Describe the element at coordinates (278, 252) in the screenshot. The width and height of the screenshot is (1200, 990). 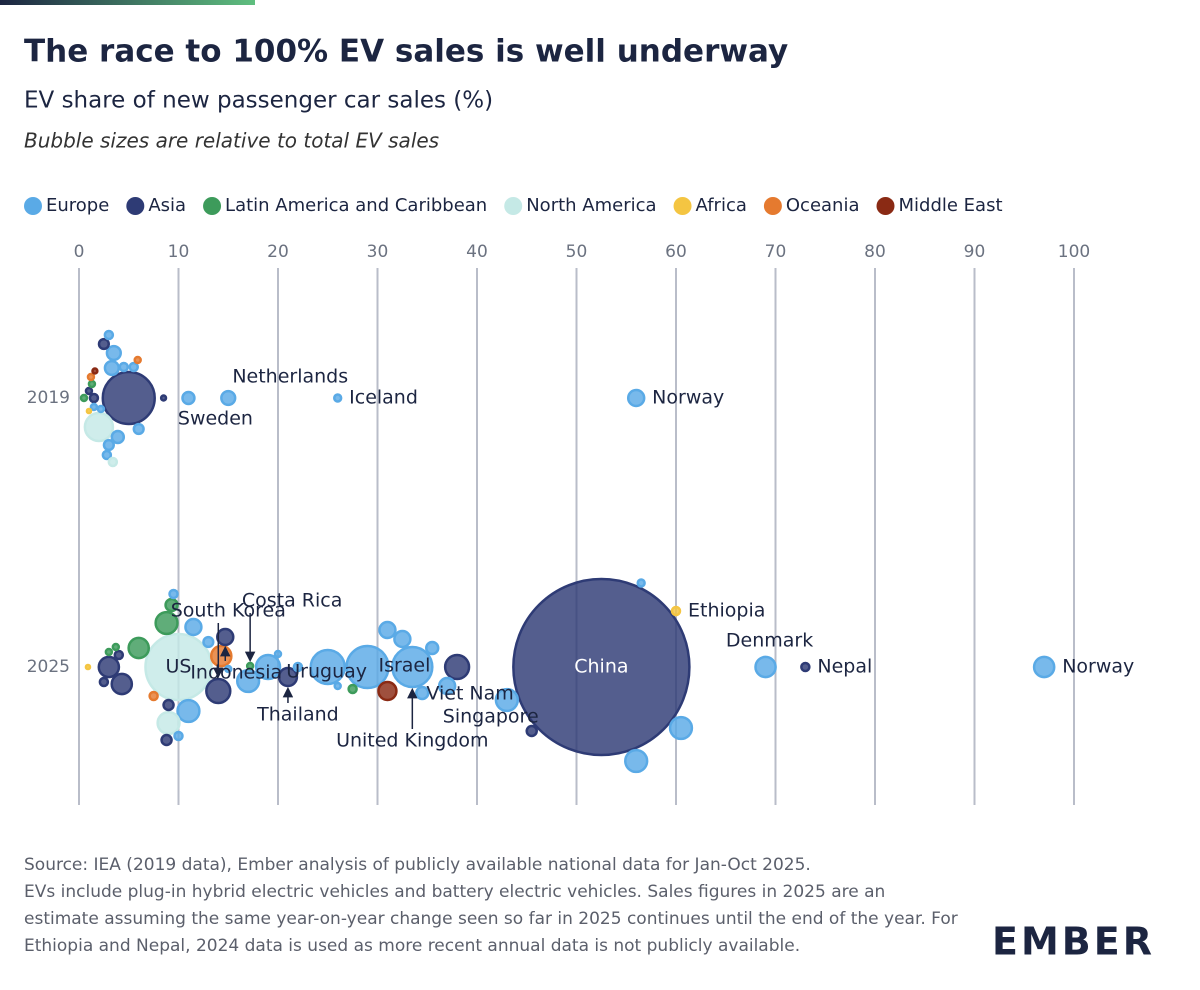
I see `x-tick-label: 20` at that location.